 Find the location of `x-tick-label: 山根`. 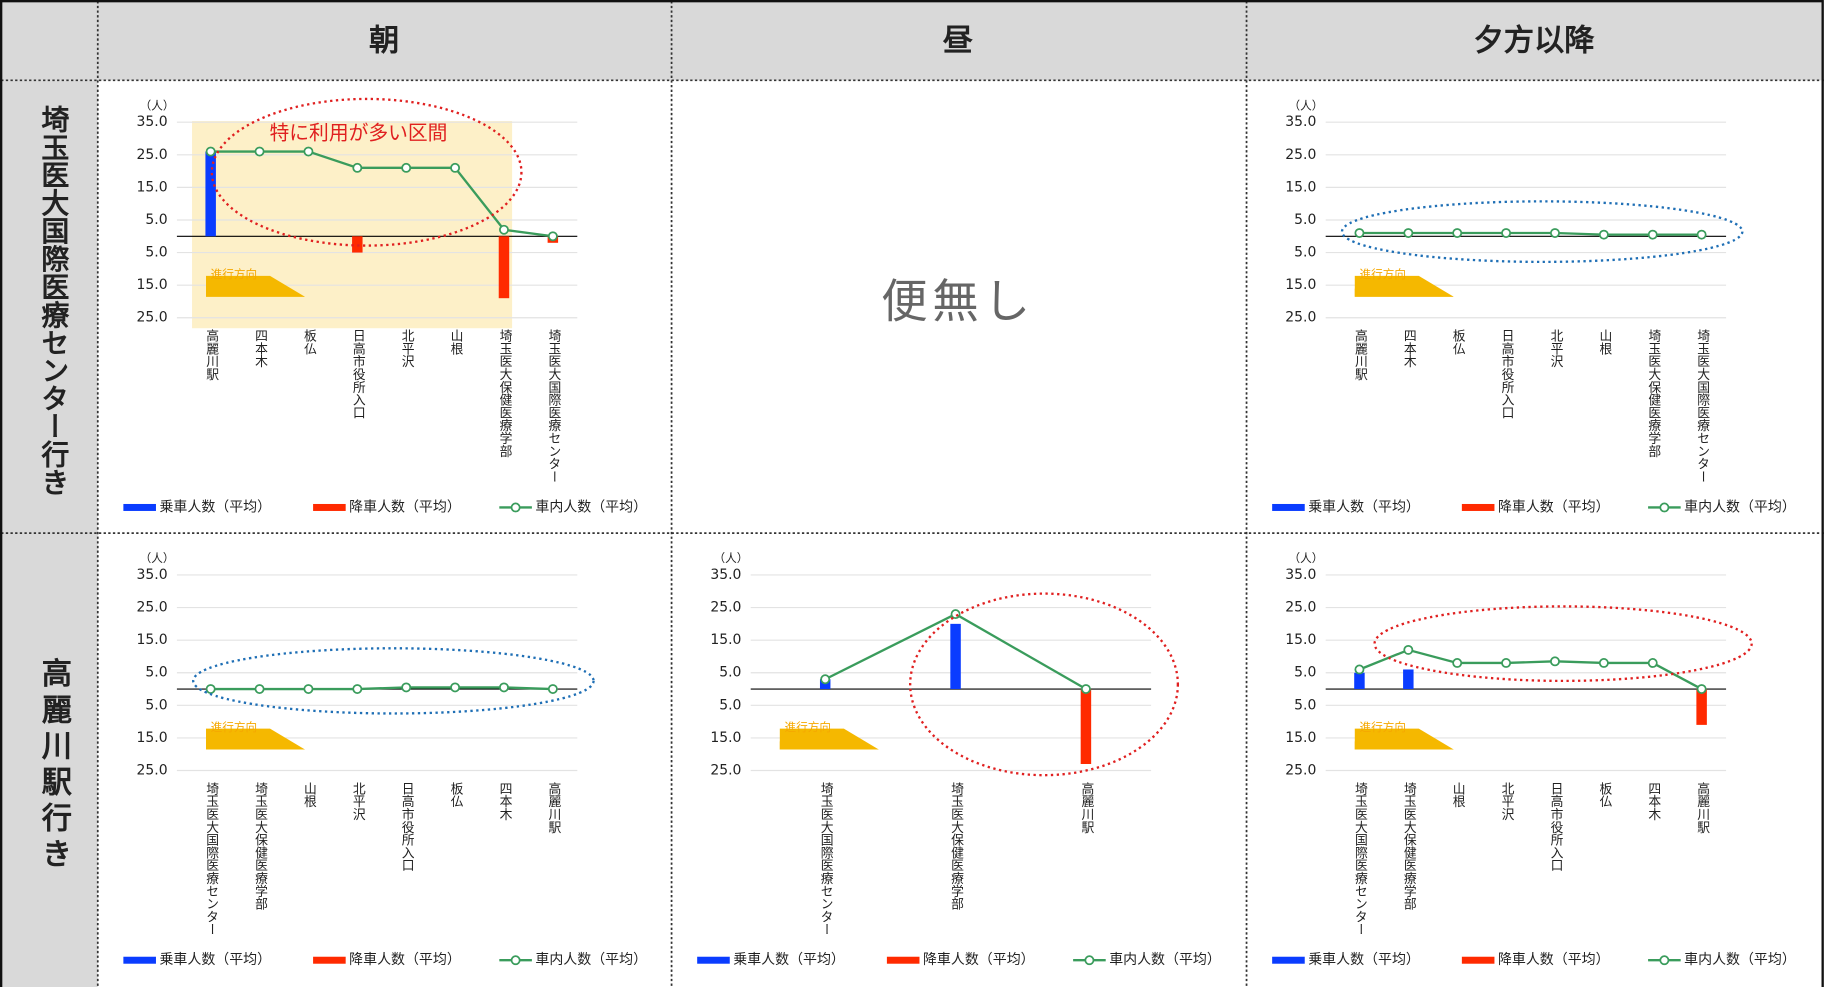

x-tick-label: 山根 is located at coordinates (1603, 342).